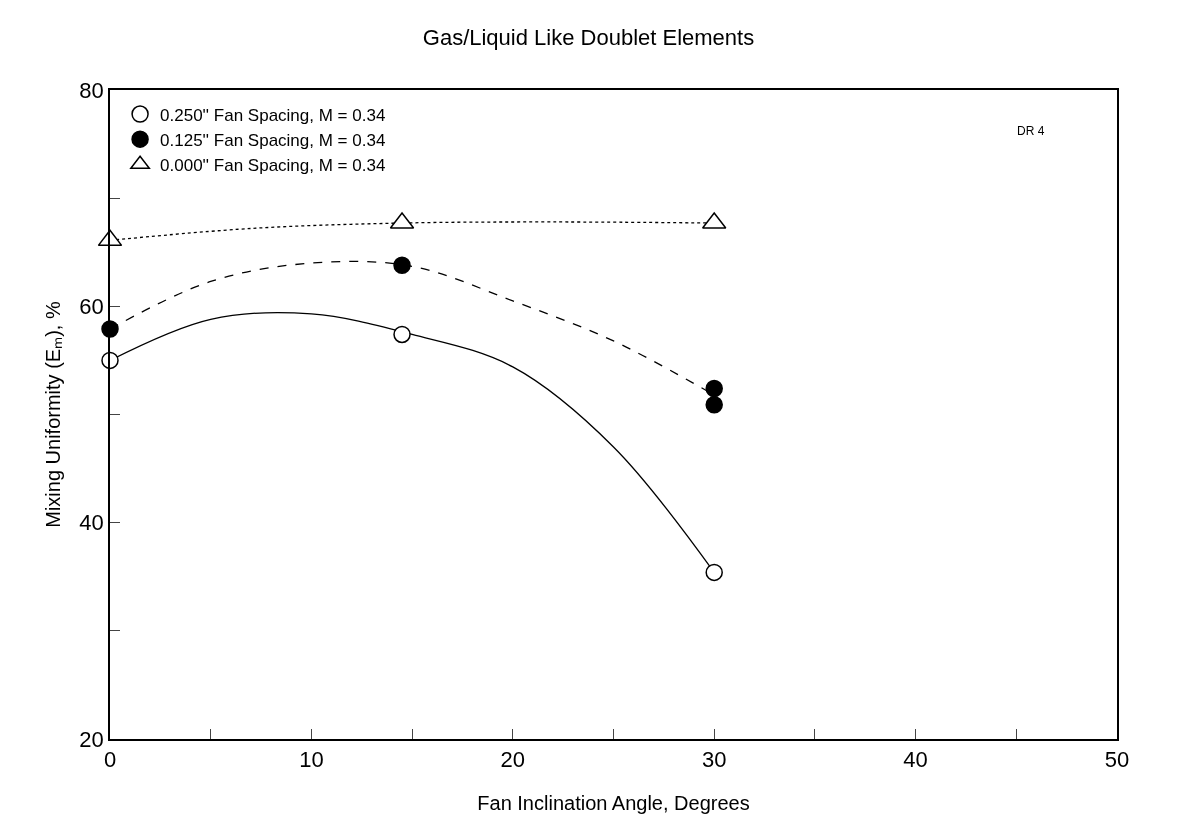 The height and width of the screenshot is (829, 1177). Describe the element at coordinates (91, 307) in the screenshot. I see `y-tick-label: 60` at that location.